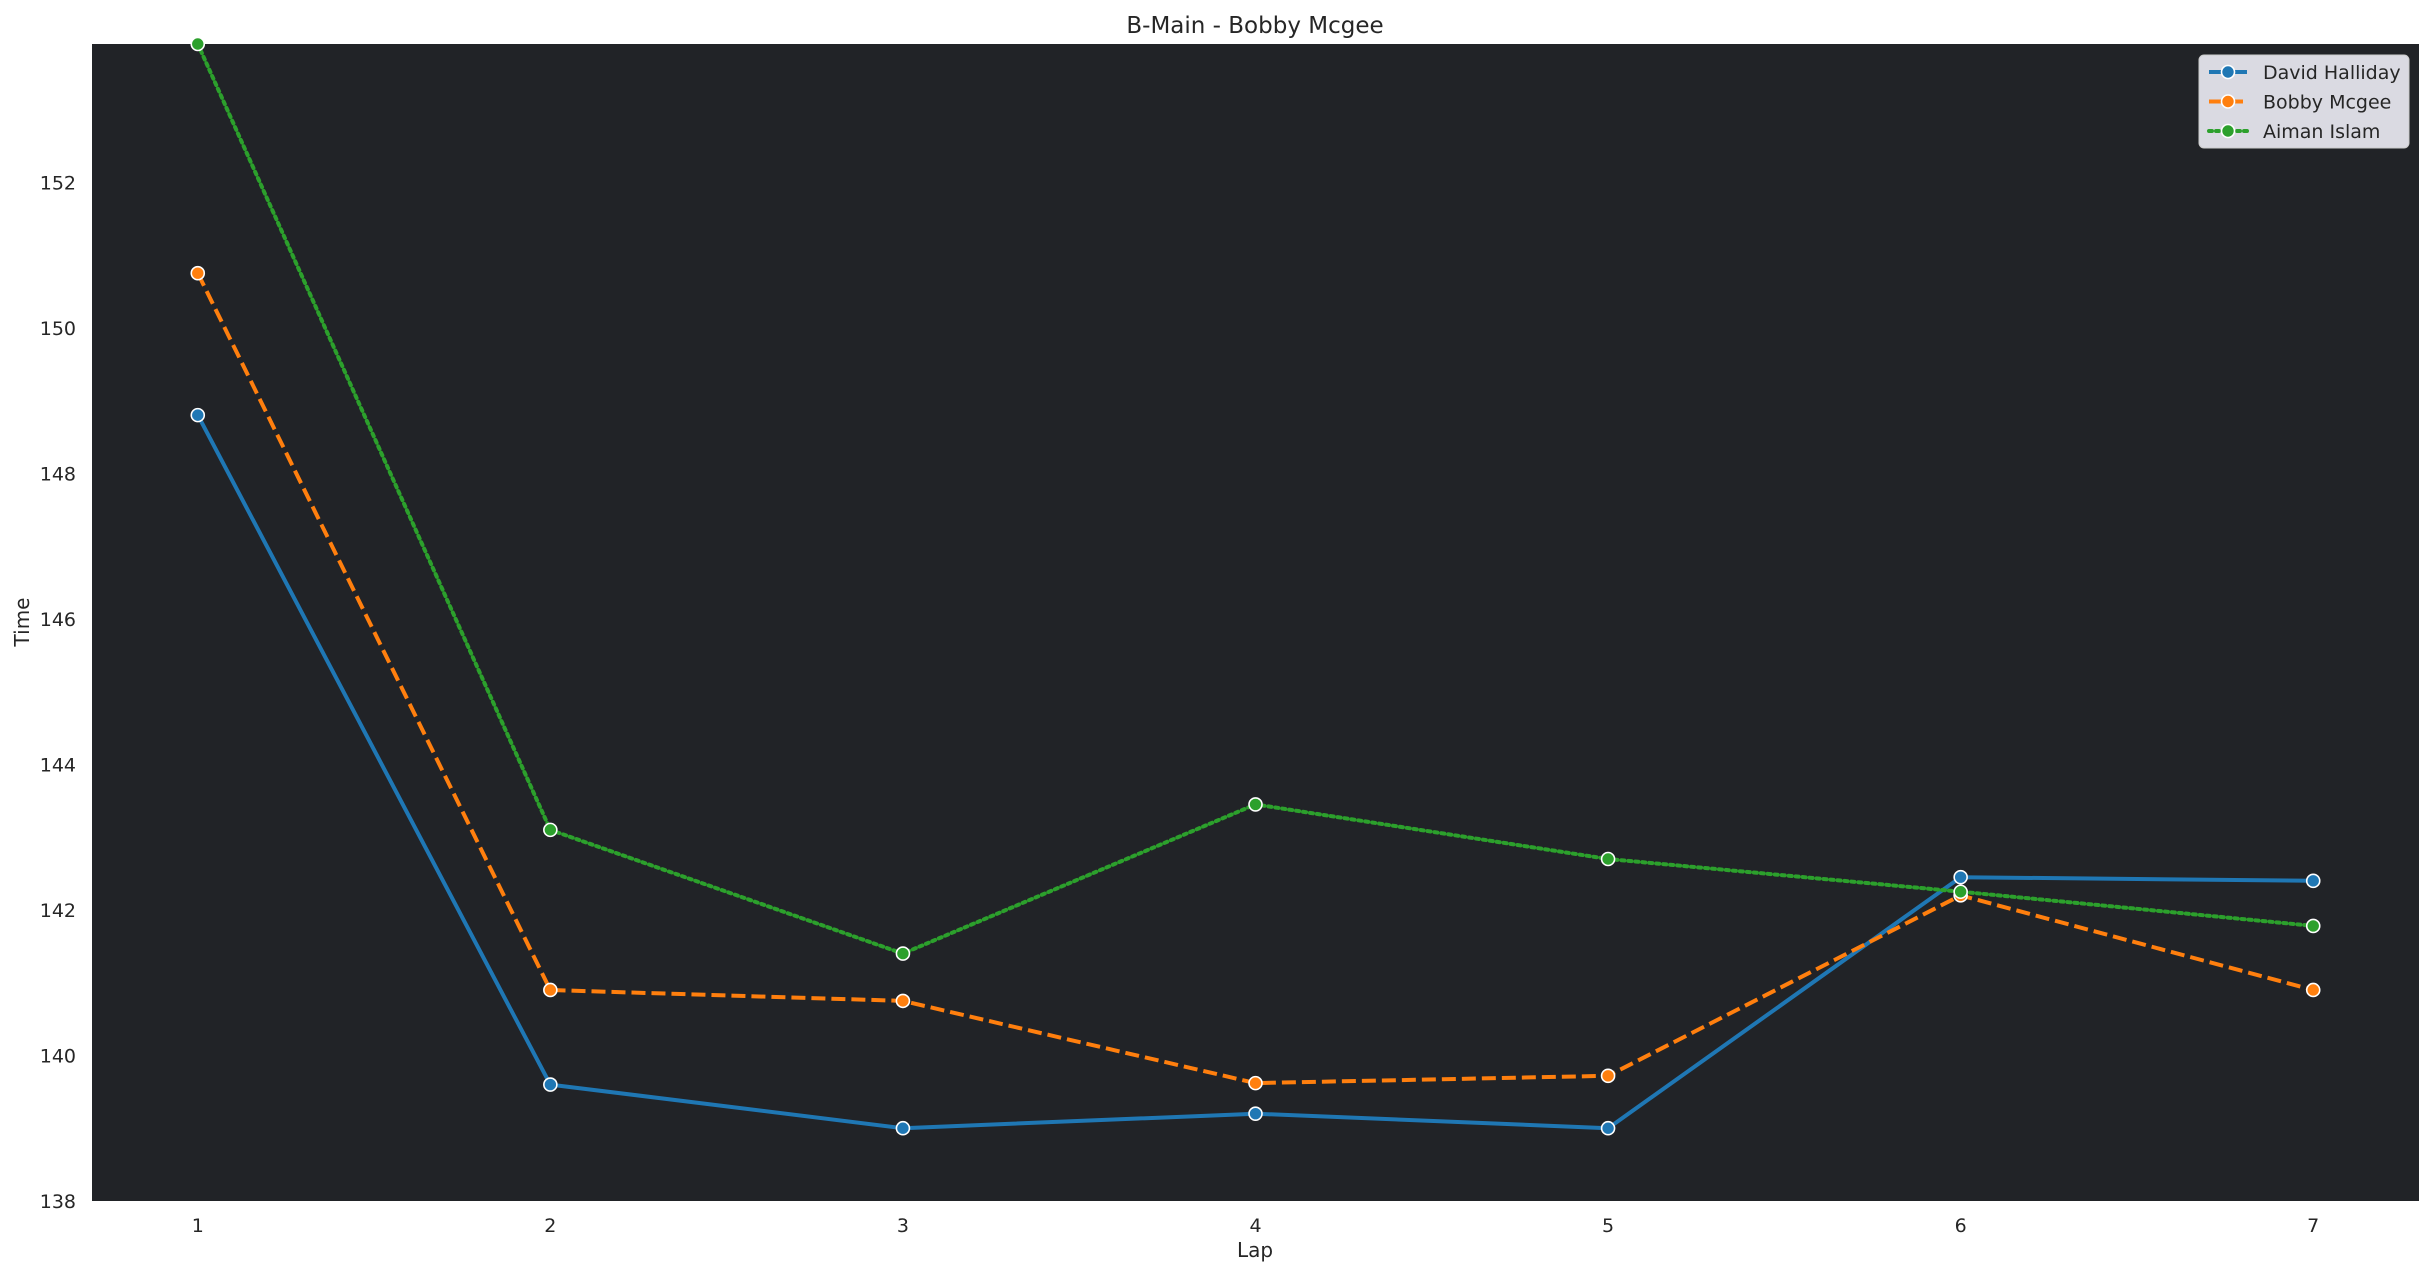 Image resolution: width=2431 pixels, height=1276 pixels. What do you see at coordinates (1608, 1226) in the screenshot?
I see `x-tick-label: 5` at bounding box center [1608, 1226].